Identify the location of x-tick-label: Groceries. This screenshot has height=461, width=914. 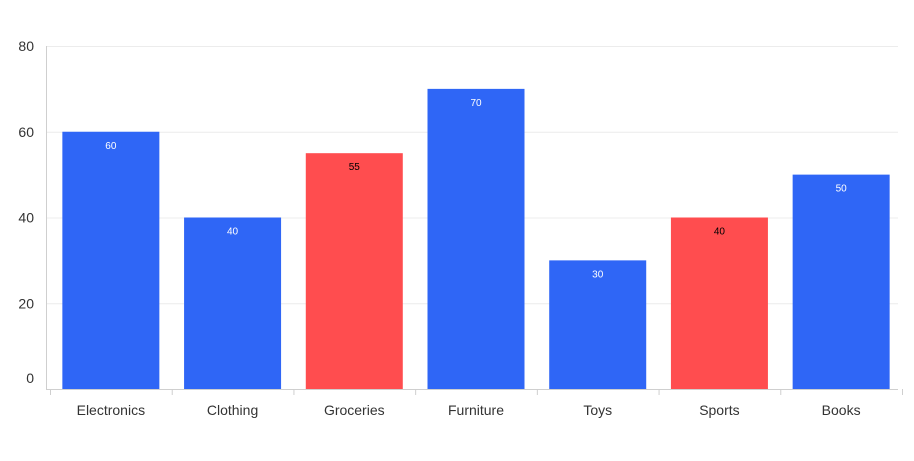
(354, 410).